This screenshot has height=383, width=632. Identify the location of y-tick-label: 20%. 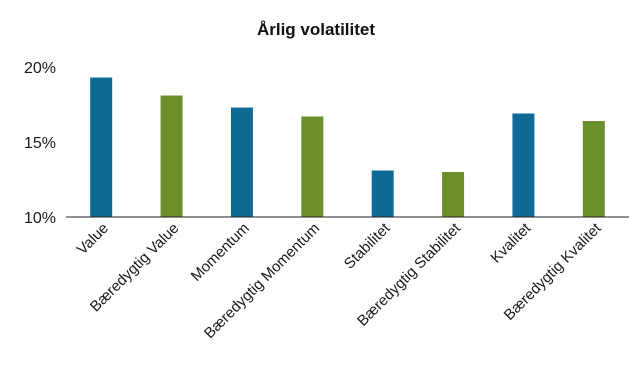
(40, 68).